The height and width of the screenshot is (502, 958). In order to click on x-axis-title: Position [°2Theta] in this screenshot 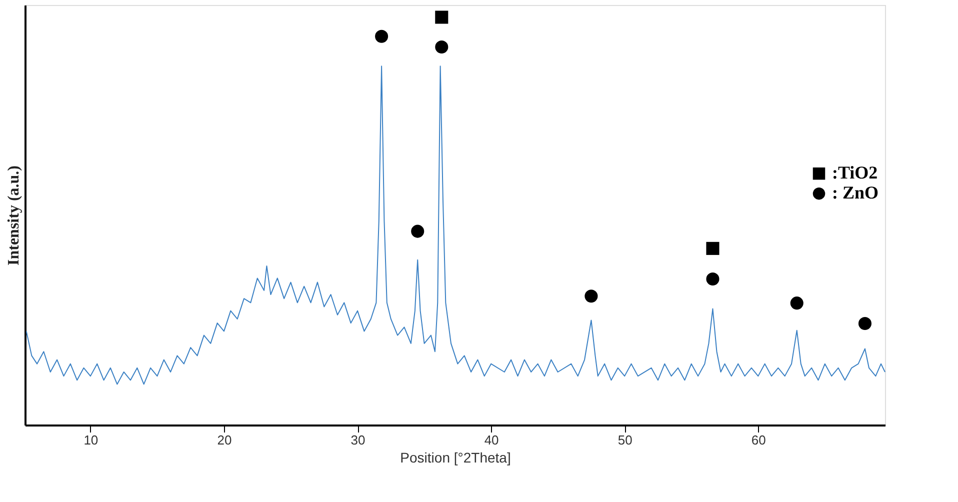, I will do `click(455, 458)`.